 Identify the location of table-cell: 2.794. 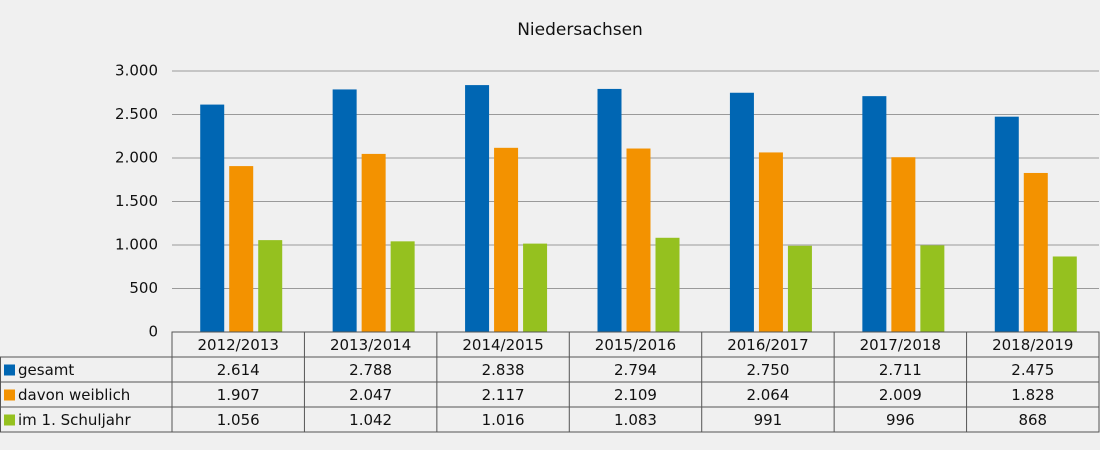
(635, 370).